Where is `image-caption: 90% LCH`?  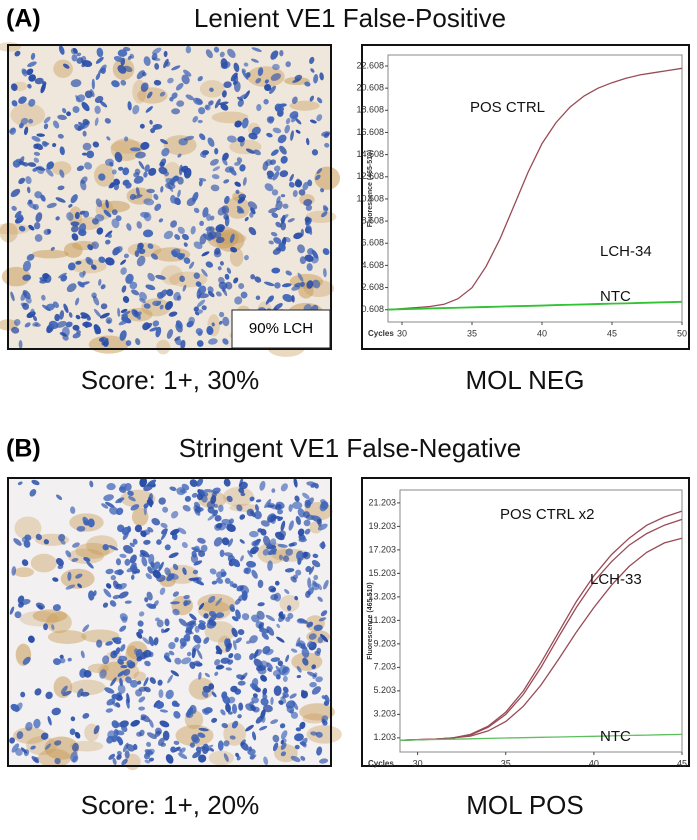 image-caption: 90% LCH is located at coordinates (281, 328).